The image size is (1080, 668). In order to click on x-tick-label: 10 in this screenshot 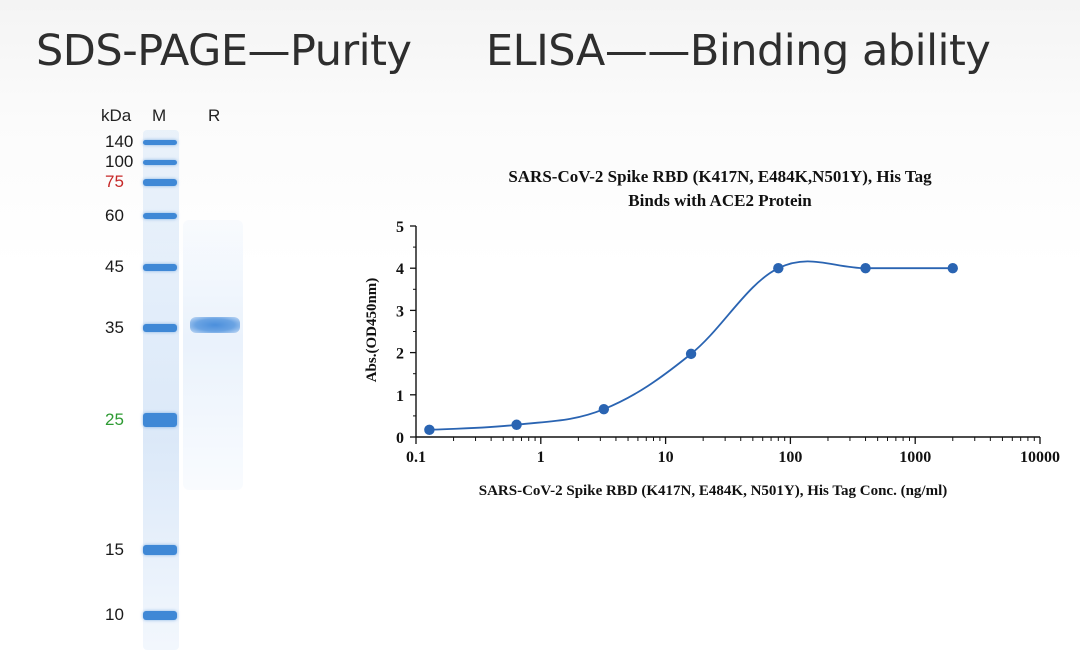, I will do `click(666, 457)`.